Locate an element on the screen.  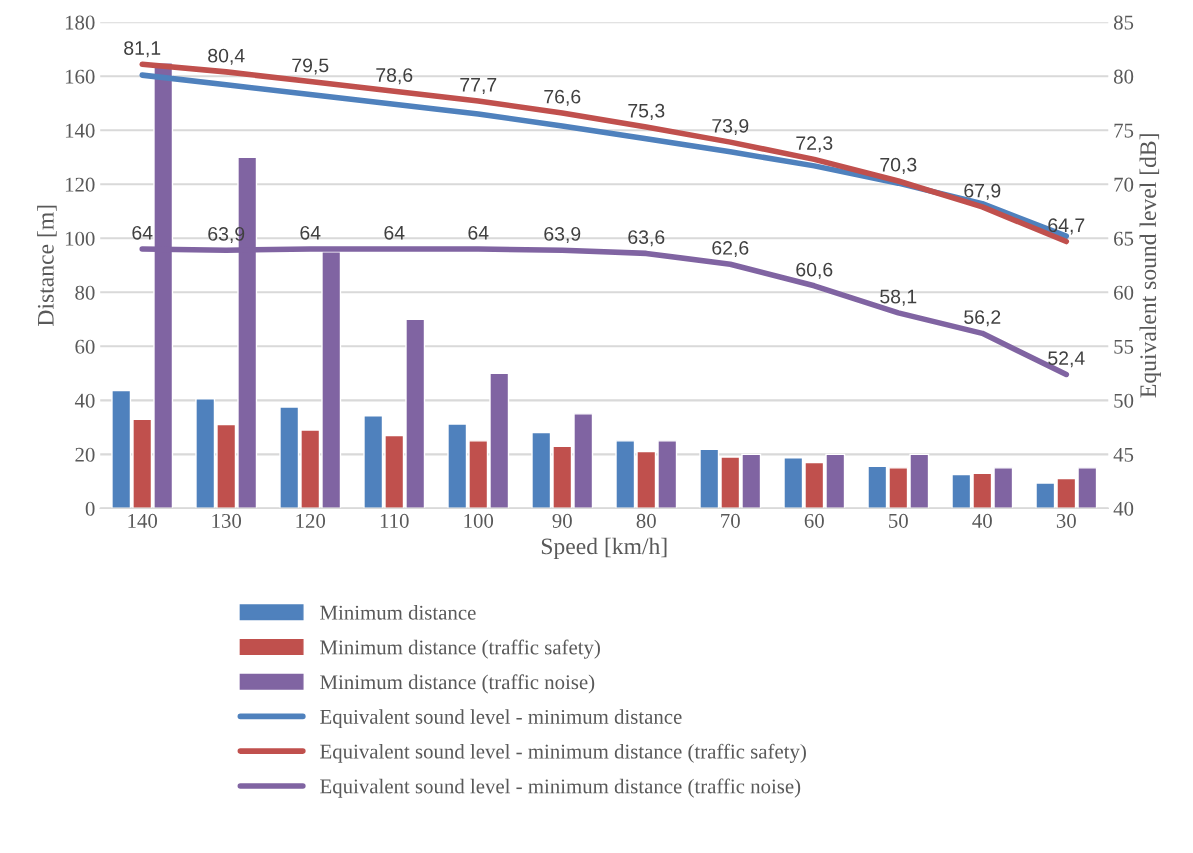
data-label: 78,6 is located at coordinates (394, 76).